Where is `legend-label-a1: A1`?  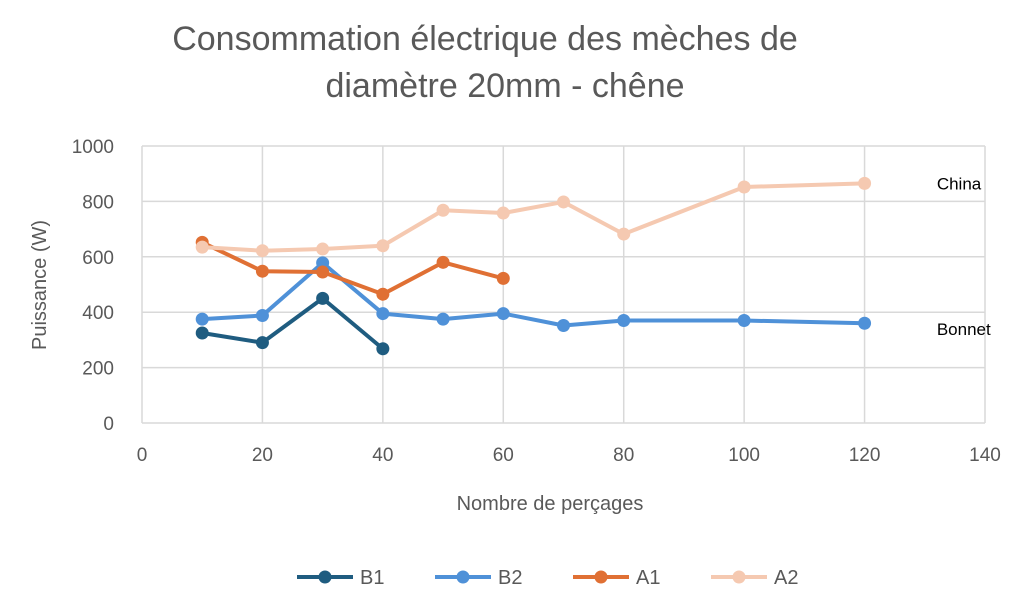 legend-label-a1: A1 is located at coordinates (648, 578).